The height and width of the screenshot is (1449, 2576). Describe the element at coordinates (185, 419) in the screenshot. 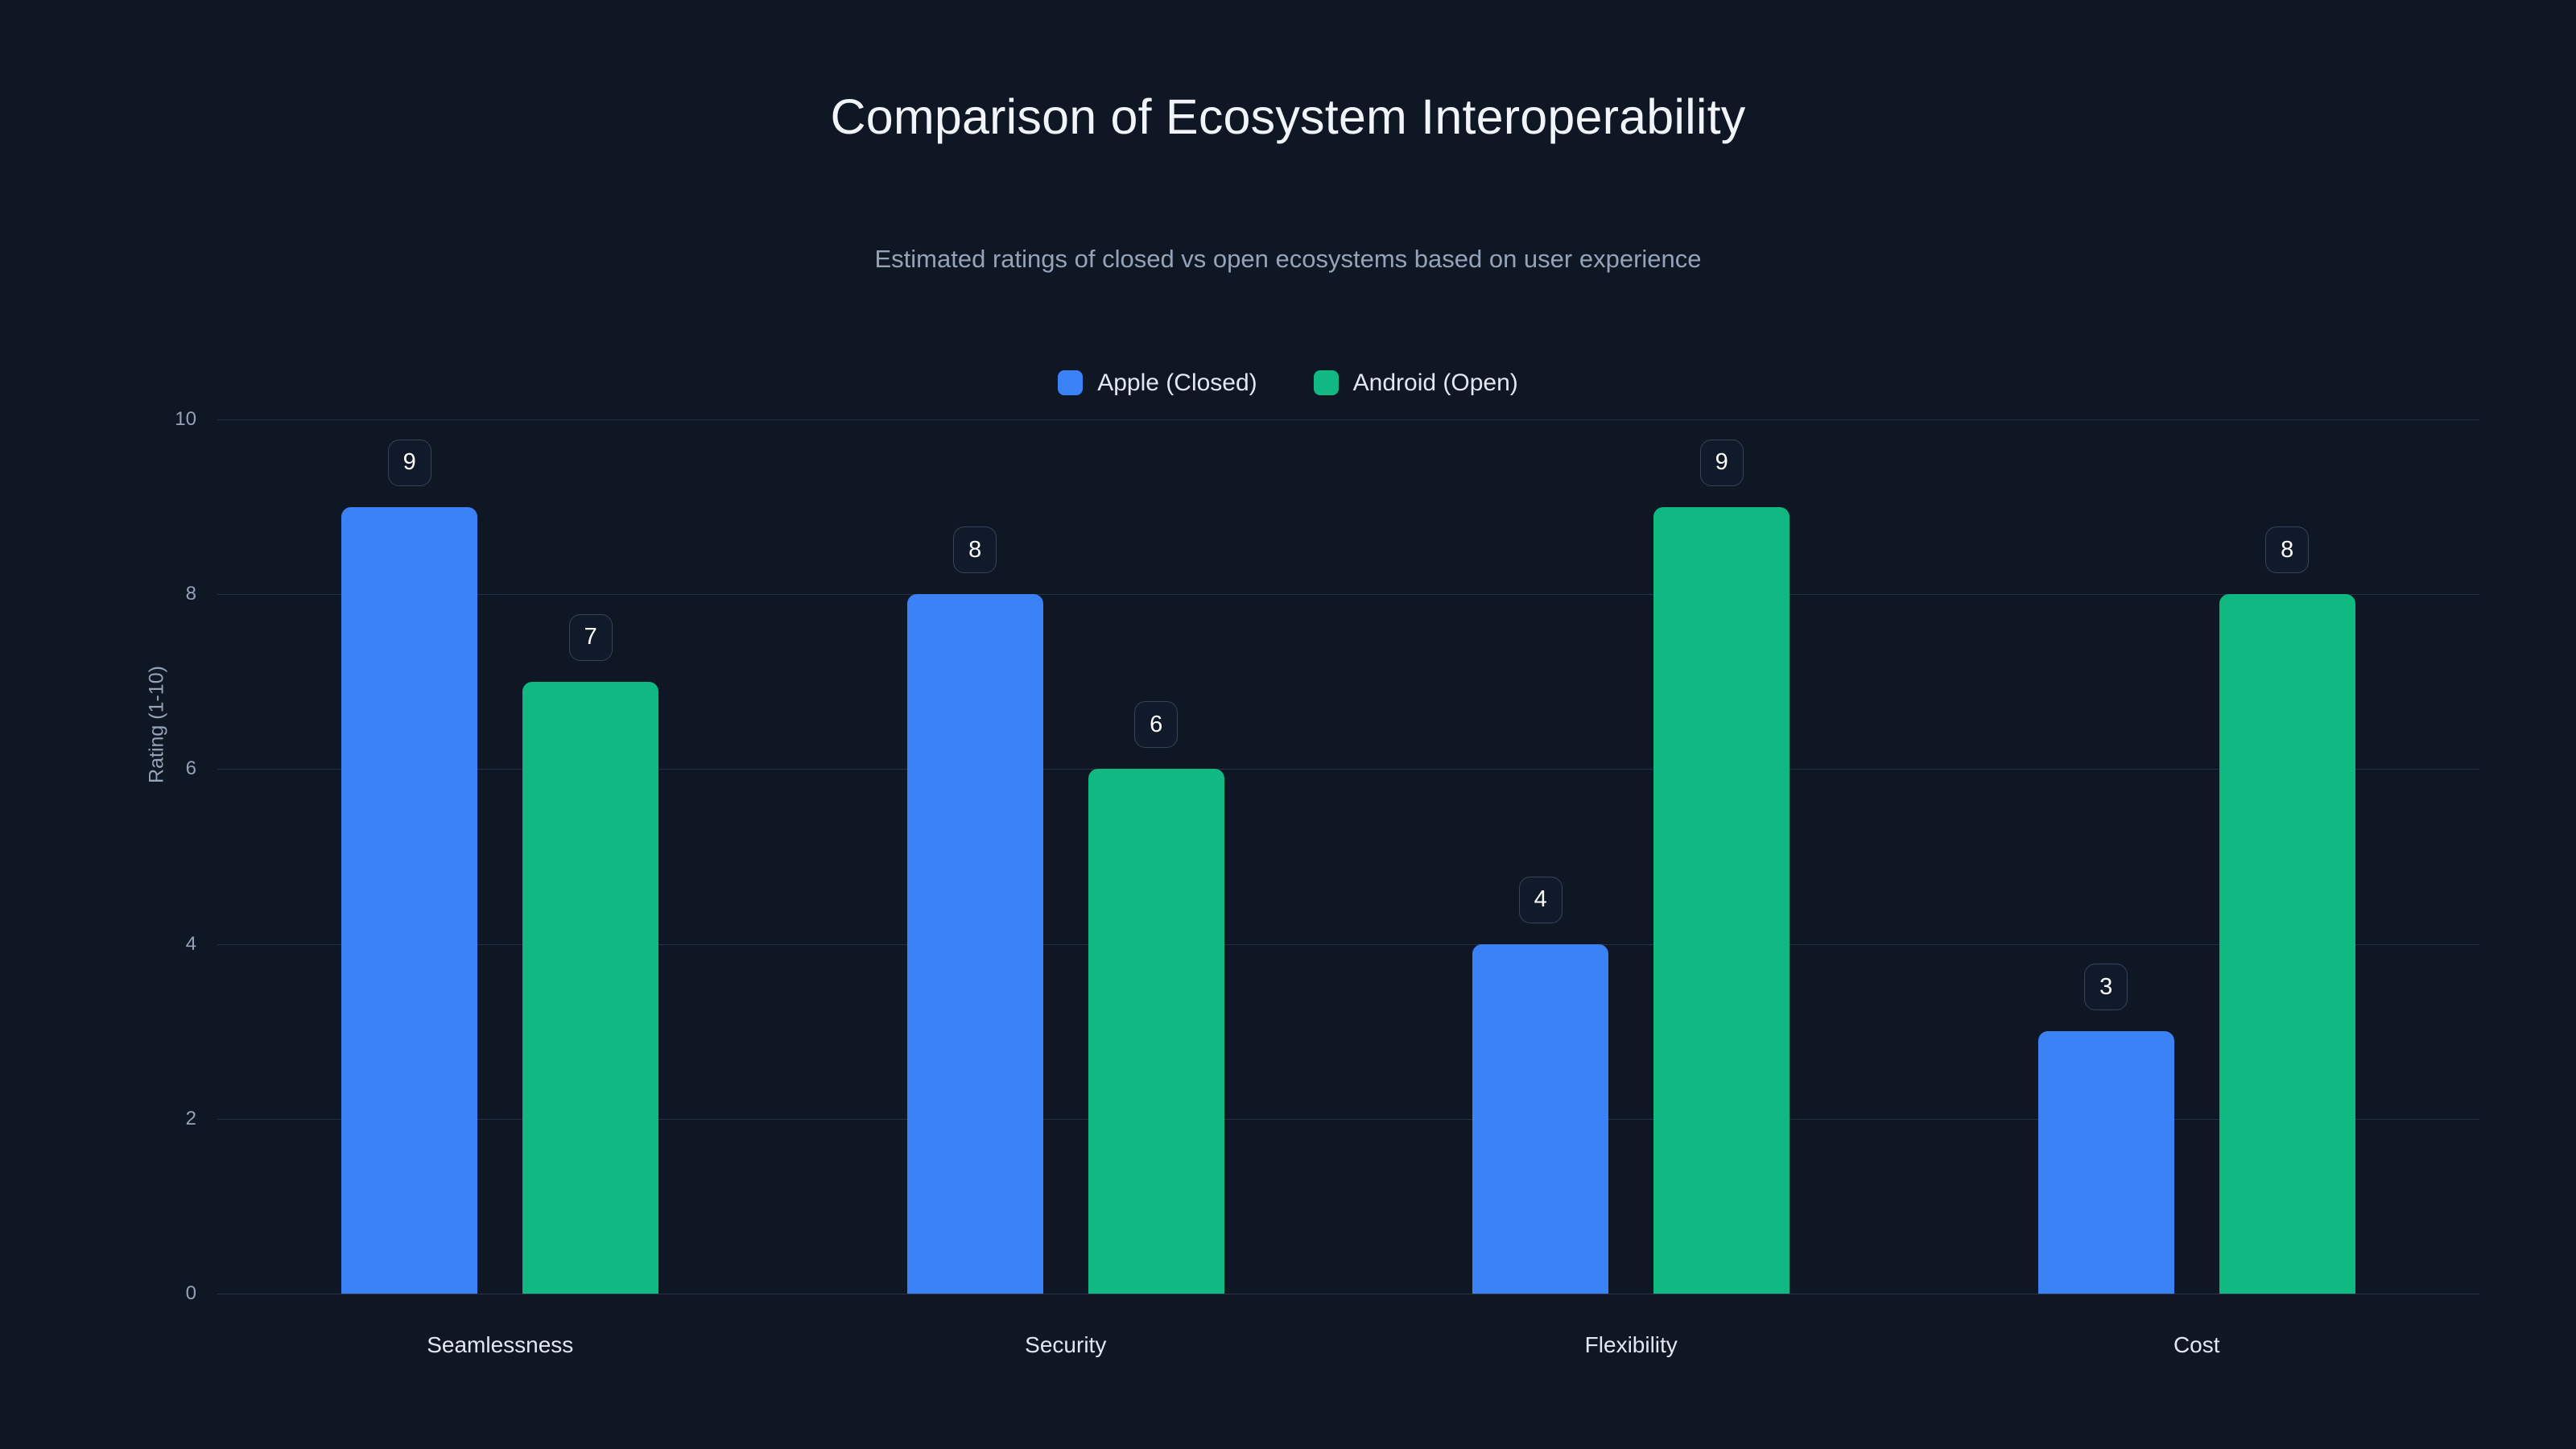

I see `y-axis-tick-label: 10` at that location.